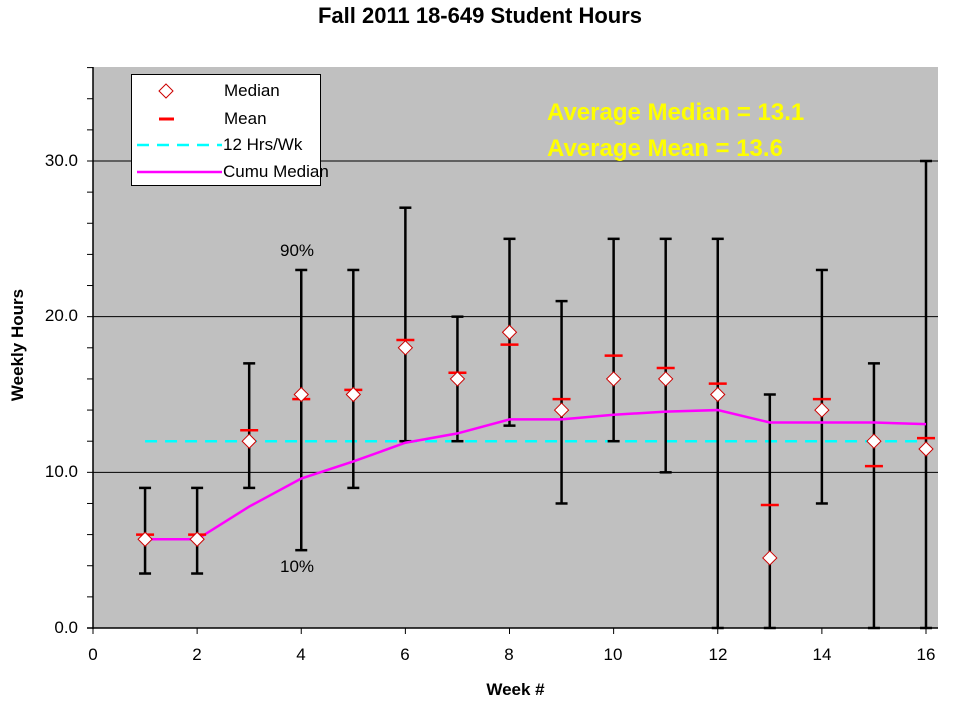 This screenshot has height=704, width=960. Describe the element at coordinates (179, 145) in the screenshot. I see `dashed-line-icon` at that location.